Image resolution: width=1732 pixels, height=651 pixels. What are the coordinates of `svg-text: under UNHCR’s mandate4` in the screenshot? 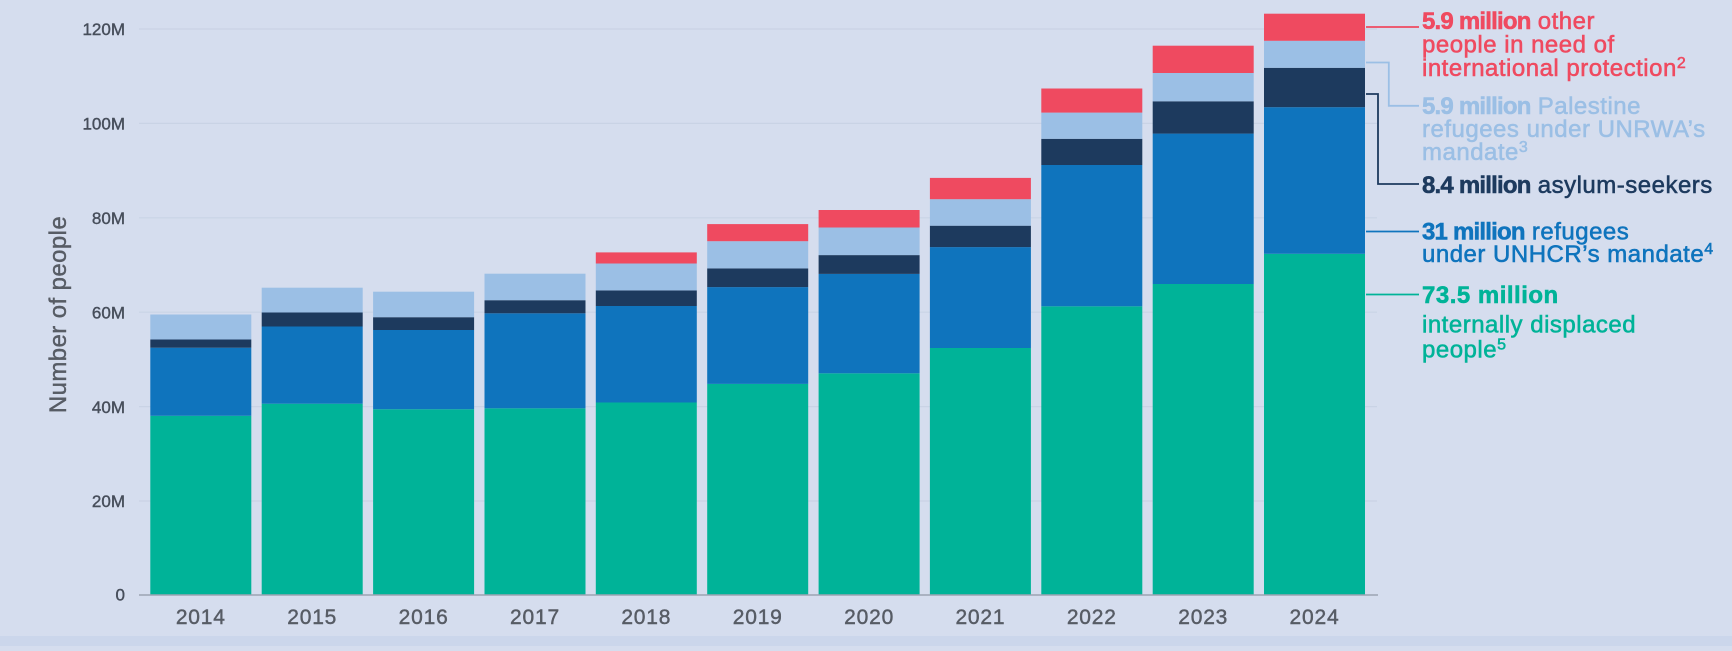 It's located at (1568, 254).